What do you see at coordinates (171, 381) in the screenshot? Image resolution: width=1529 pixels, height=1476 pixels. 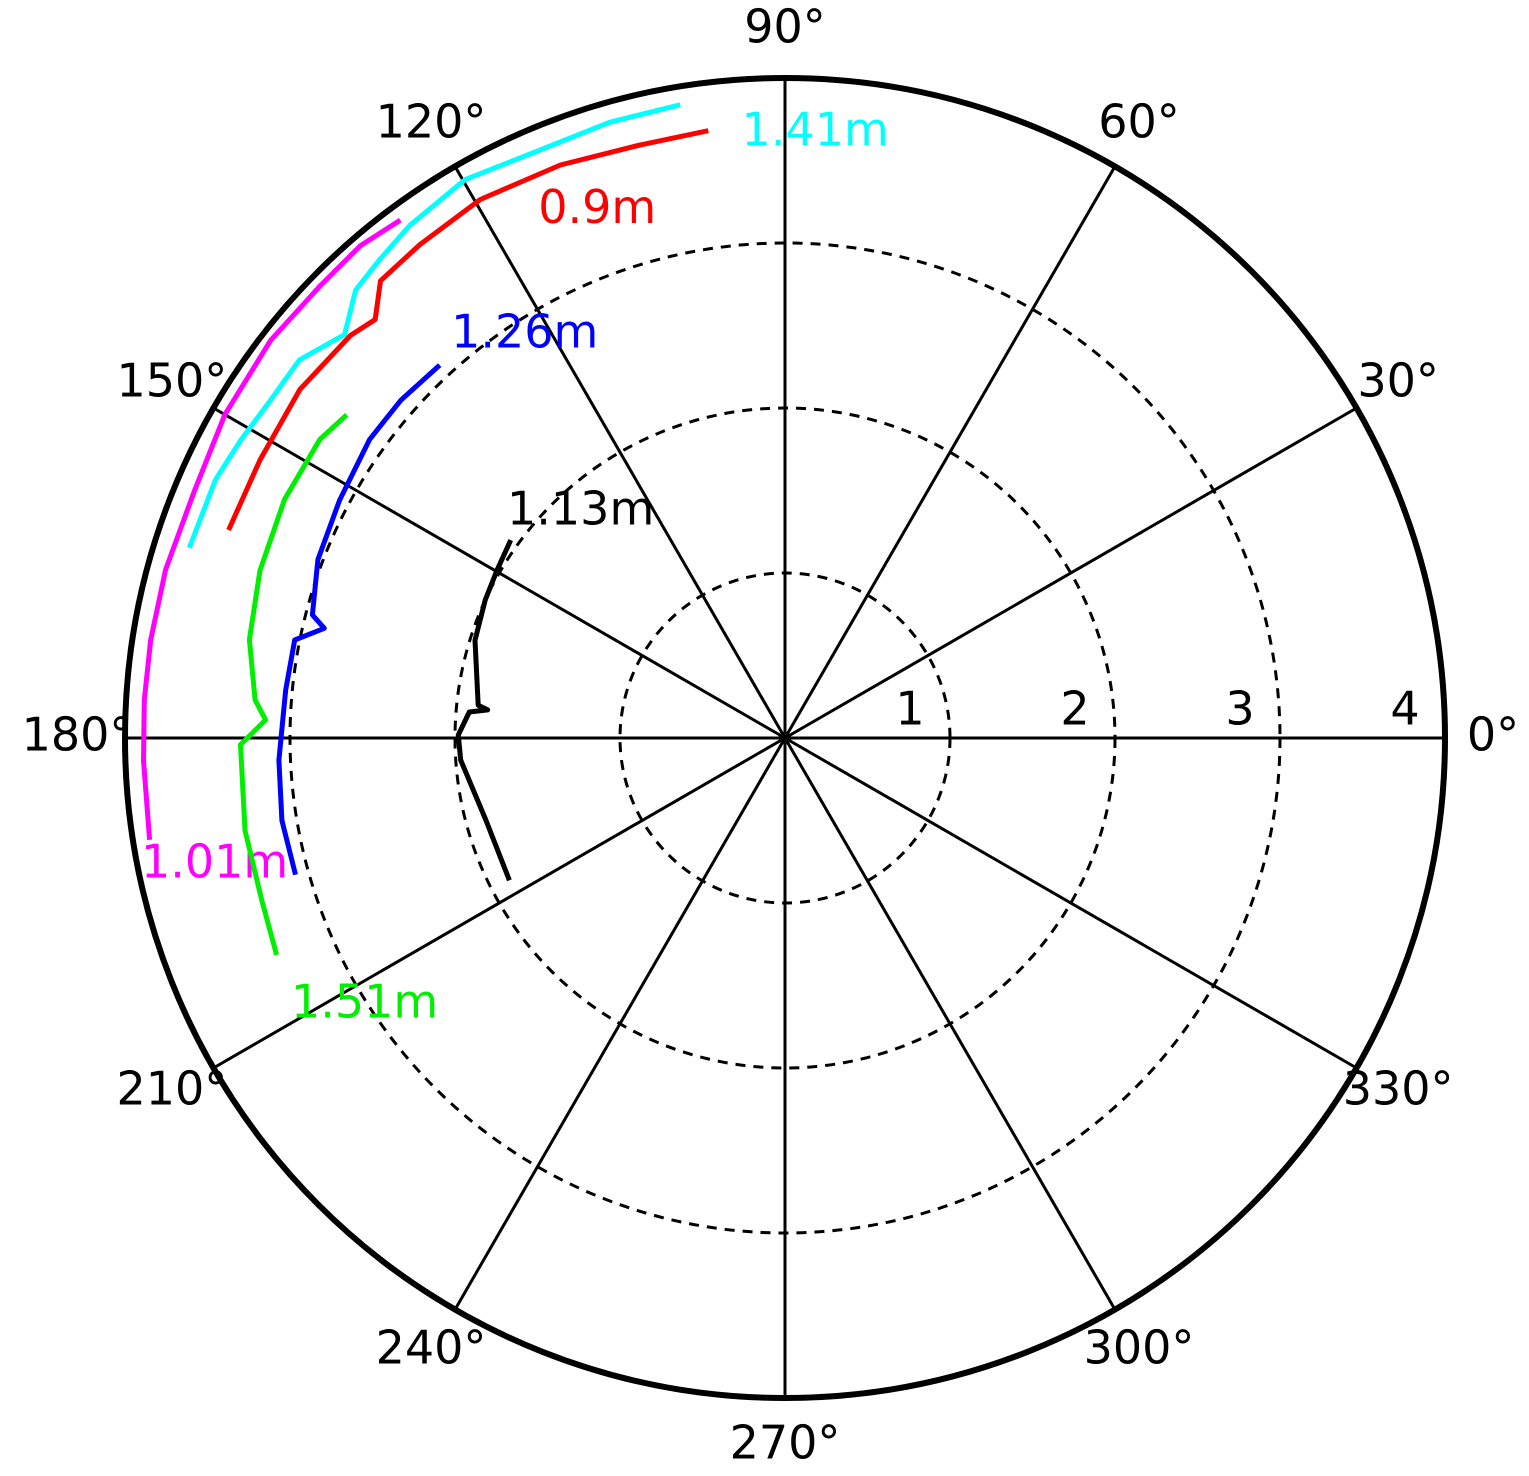 I see `theta-tick-label: 150°` at bounding box center [171, 381].